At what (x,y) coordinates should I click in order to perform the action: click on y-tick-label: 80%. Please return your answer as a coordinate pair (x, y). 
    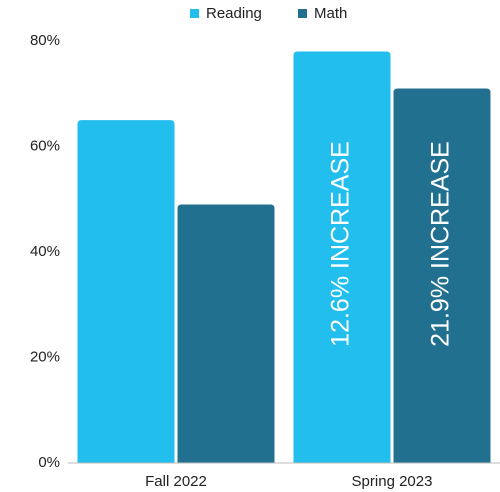
    Looking at the image, I should click on (45, 40).